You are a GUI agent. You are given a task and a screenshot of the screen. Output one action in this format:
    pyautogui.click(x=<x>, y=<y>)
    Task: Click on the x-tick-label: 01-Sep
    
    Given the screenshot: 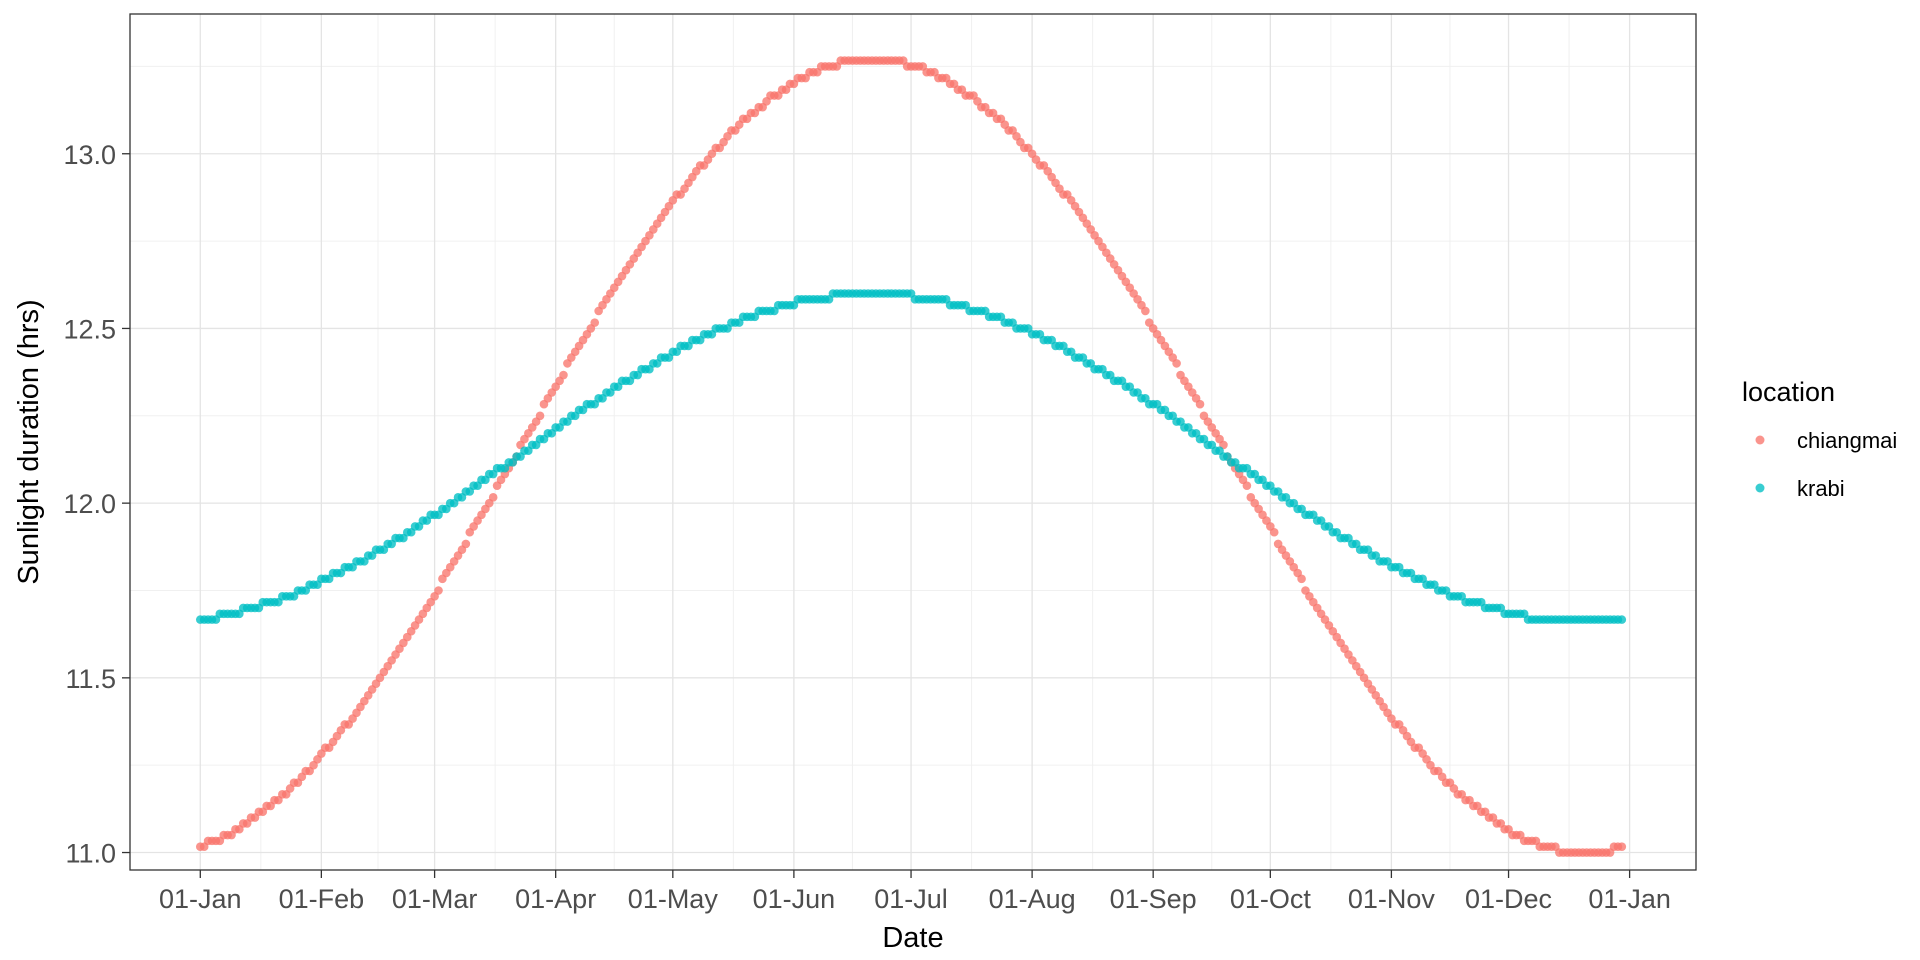 What is the action you would take?
    pyautogui.click(x=1153, y=899)
    